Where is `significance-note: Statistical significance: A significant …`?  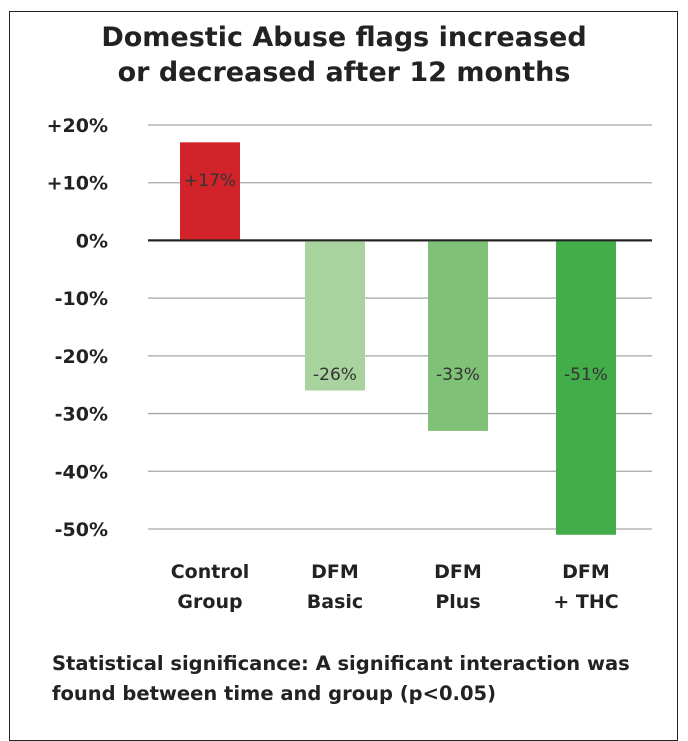
significance-note: Statistical significance: A significant … is located at coordinates (341, 678).